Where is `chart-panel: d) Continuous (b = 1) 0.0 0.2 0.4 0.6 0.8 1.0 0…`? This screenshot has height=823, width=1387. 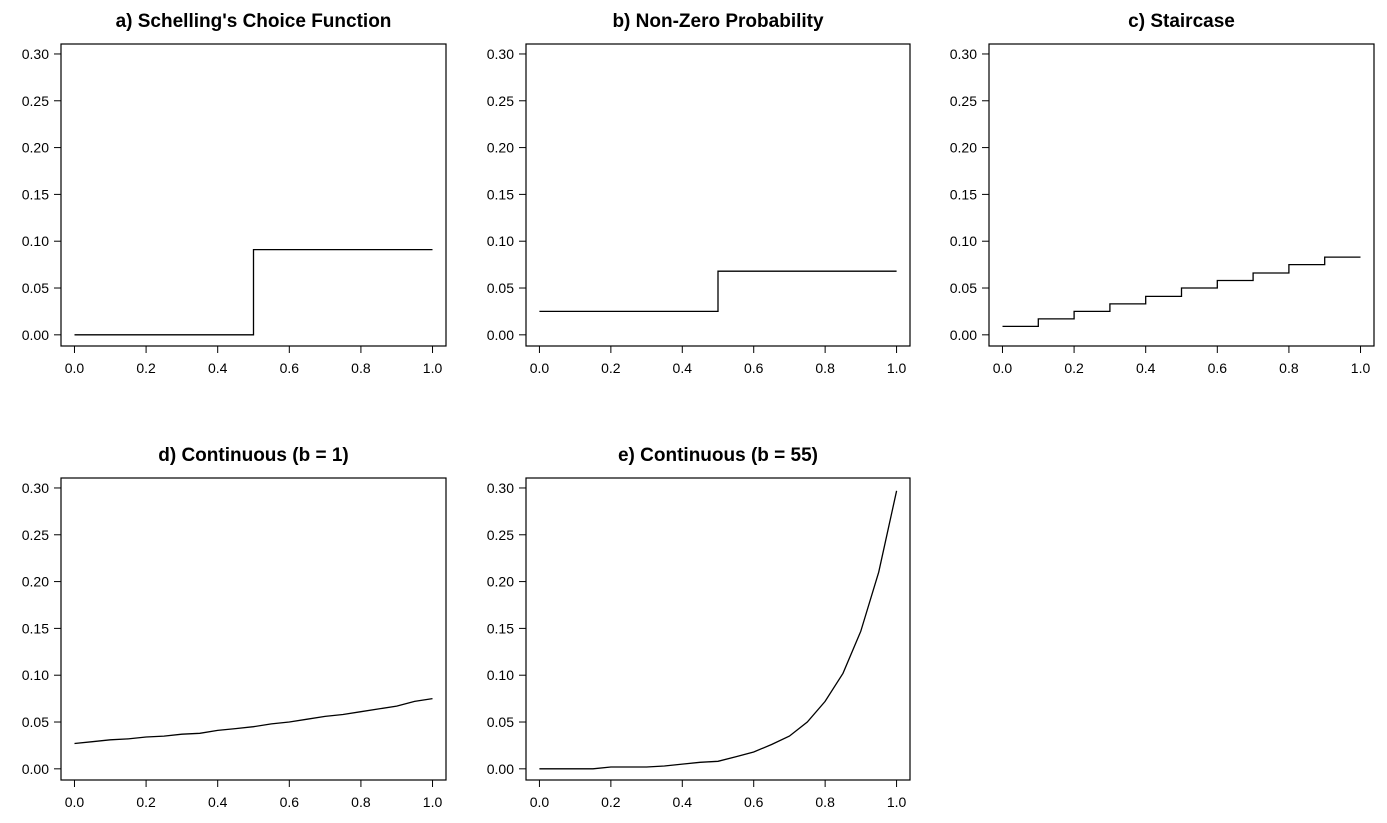 chart-panel: d) Continuous (b = 1) 0.0 0.2 0.4 0.6 0.8 1.0 0… is located at coordinates (234, 627).